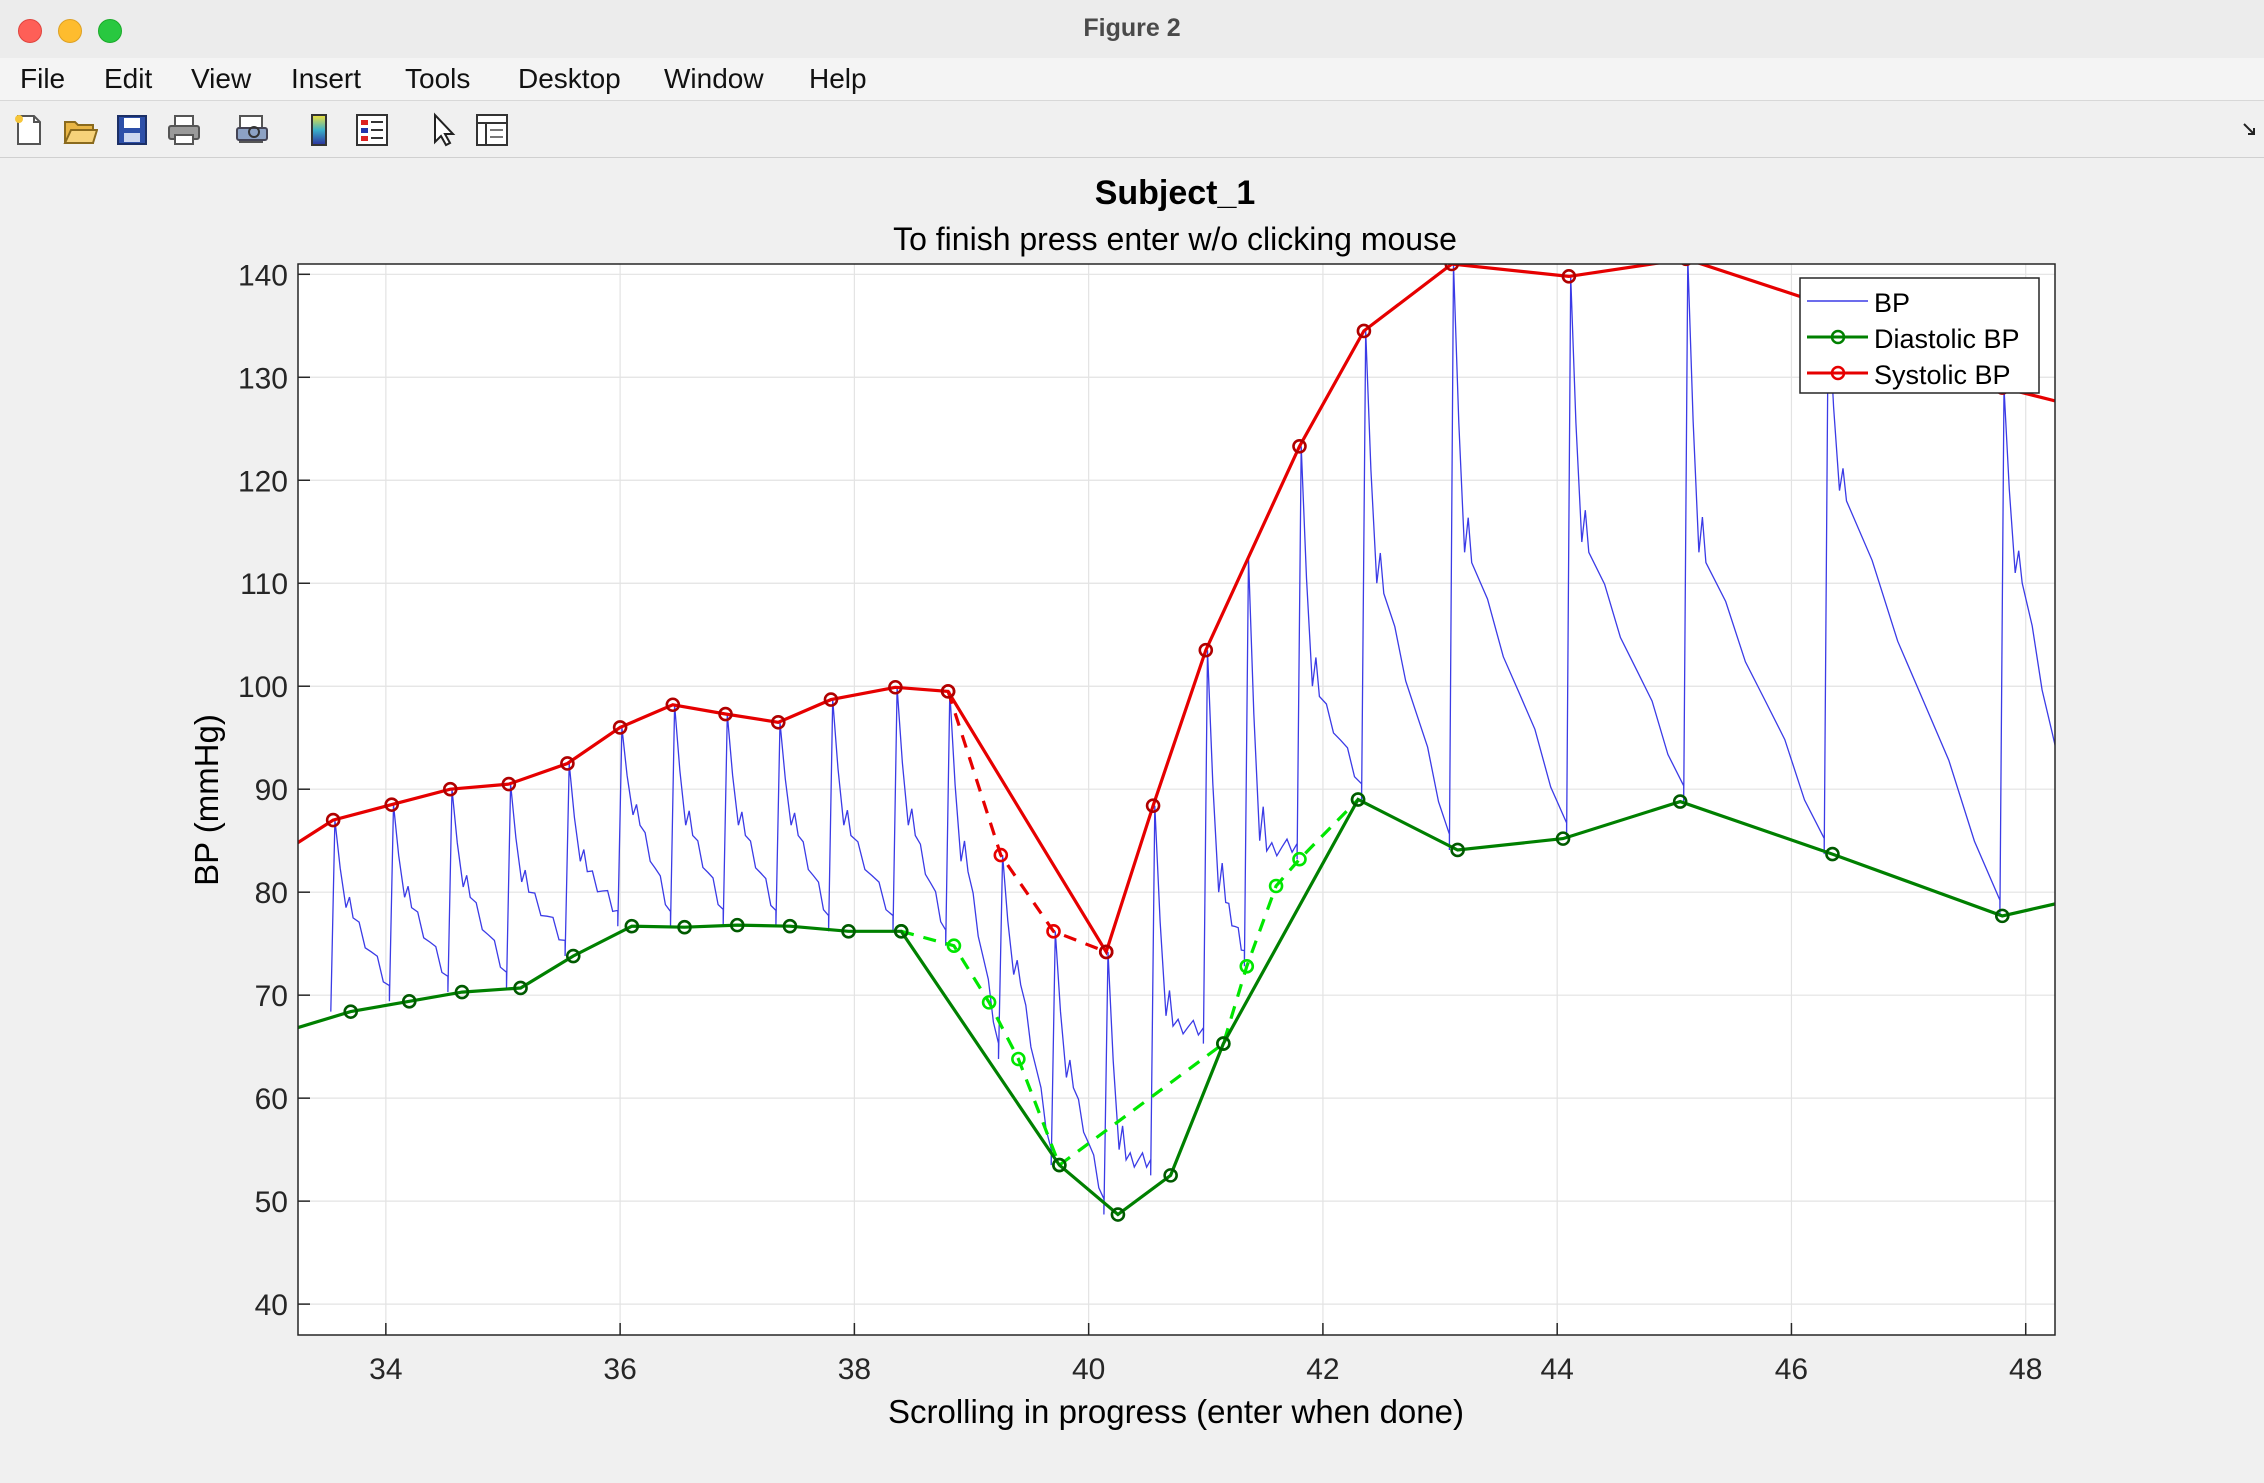 The height and width of the screenshot is (1483, 2264). I want to click on y-tick-label: 70, so click(271, 996).